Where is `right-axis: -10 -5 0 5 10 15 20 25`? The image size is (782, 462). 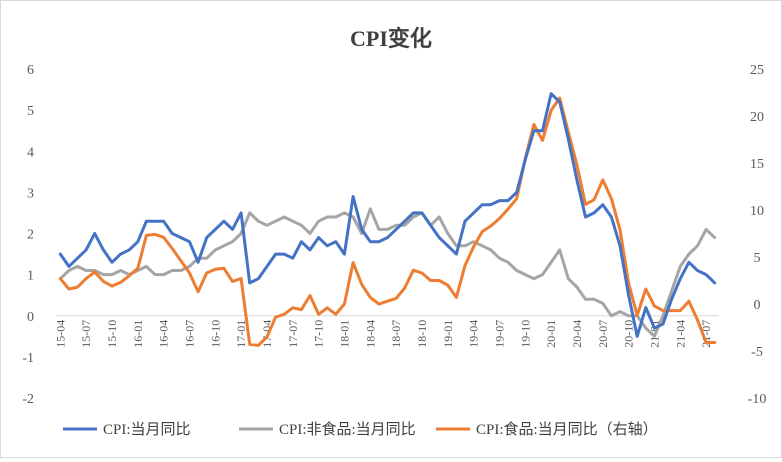 right-axis: -10 -5 0 5 10 15 20 25 is located at coordinates (757, 235).